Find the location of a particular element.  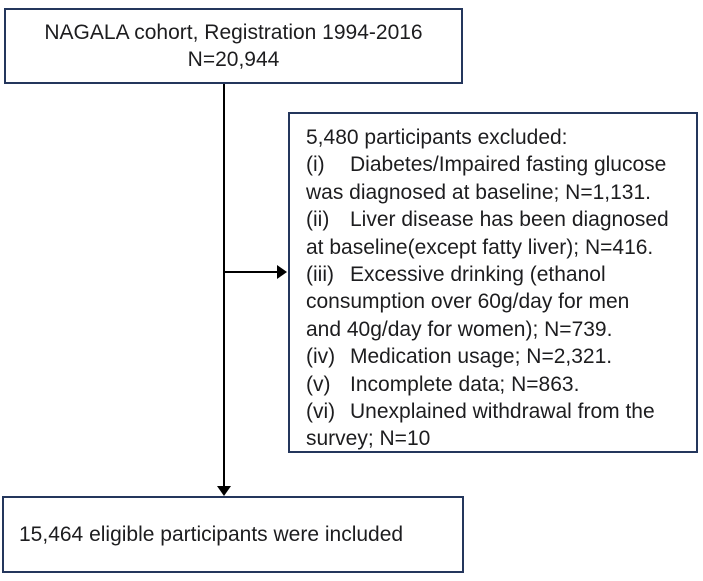

exclusion-line: (vi) Unexplained withdrawal from the is located at coordinates (499, 411).